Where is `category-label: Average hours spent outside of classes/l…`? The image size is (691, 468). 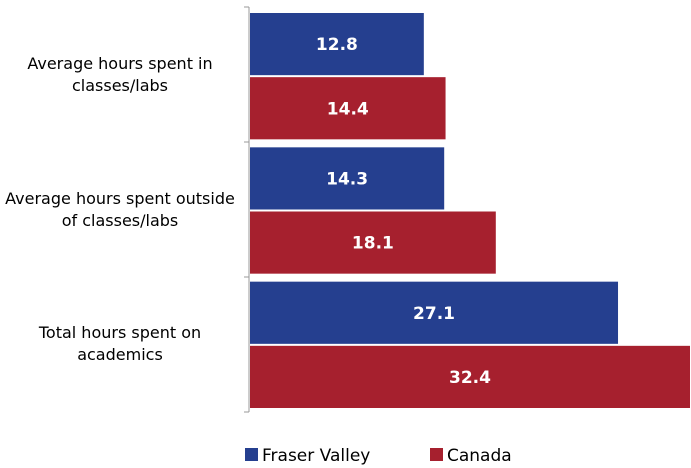
category-label: Average hours spent outside of classes/l… is located at coordinates (120, 209).